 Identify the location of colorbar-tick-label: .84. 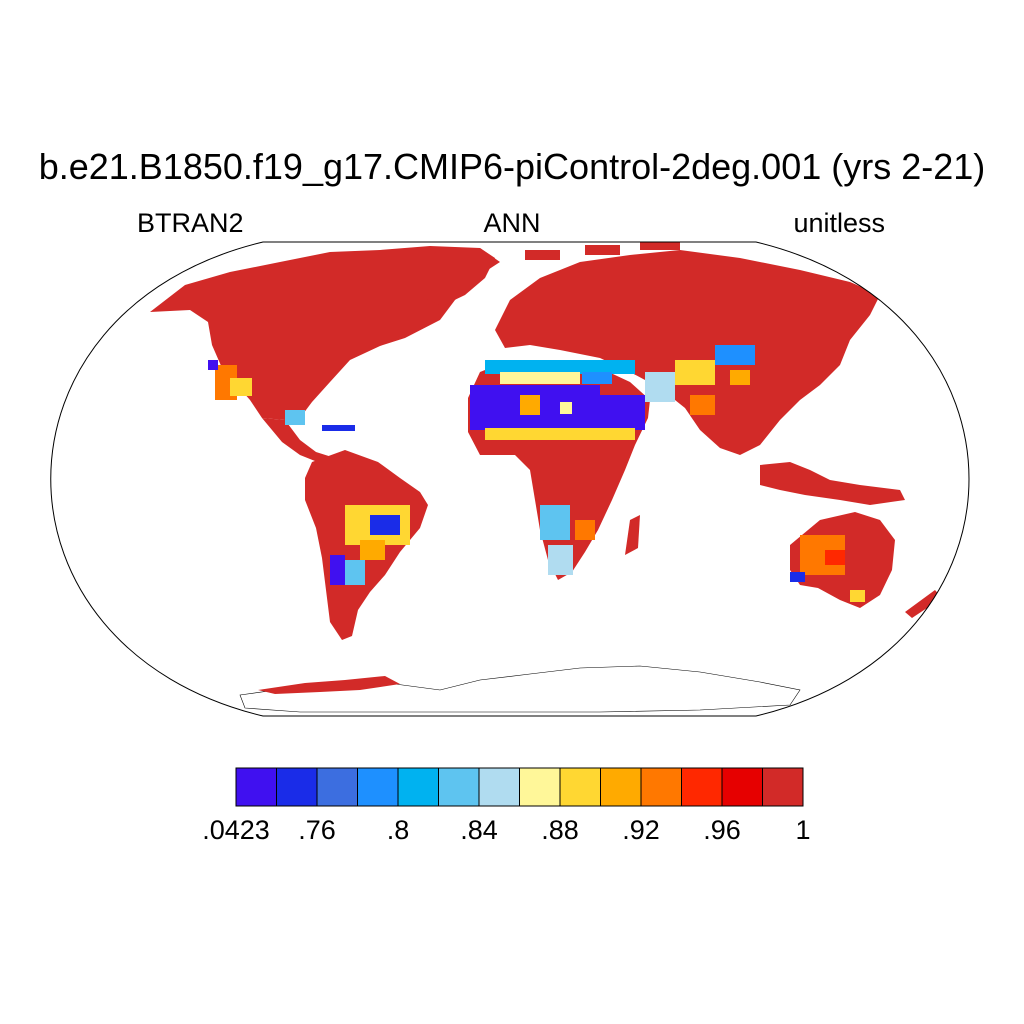
(479, 830).